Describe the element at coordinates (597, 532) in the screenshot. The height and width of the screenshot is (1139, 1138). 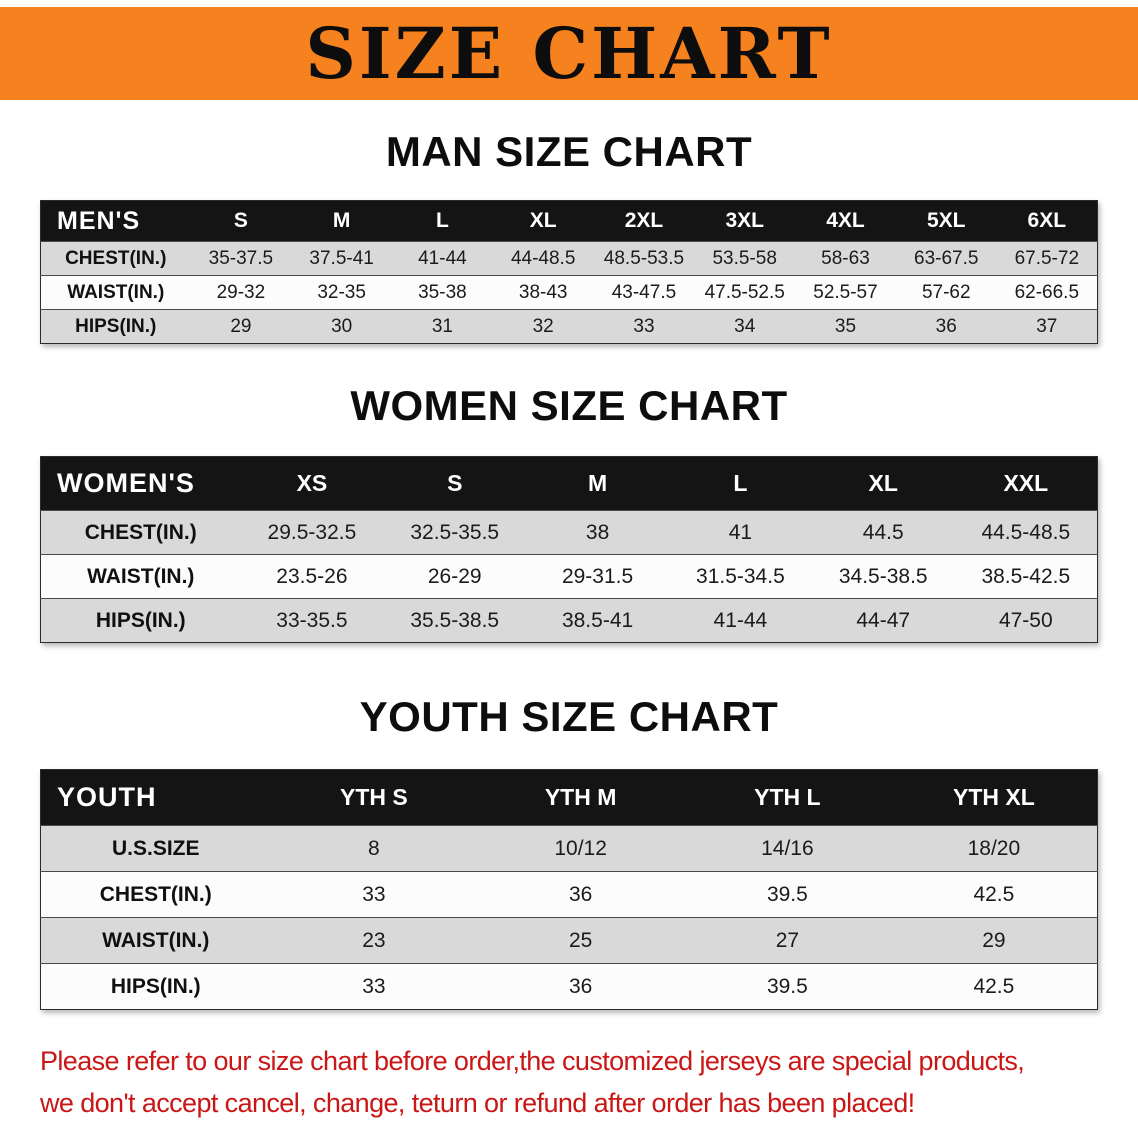
I see `size-value-cell: 38` at that location.